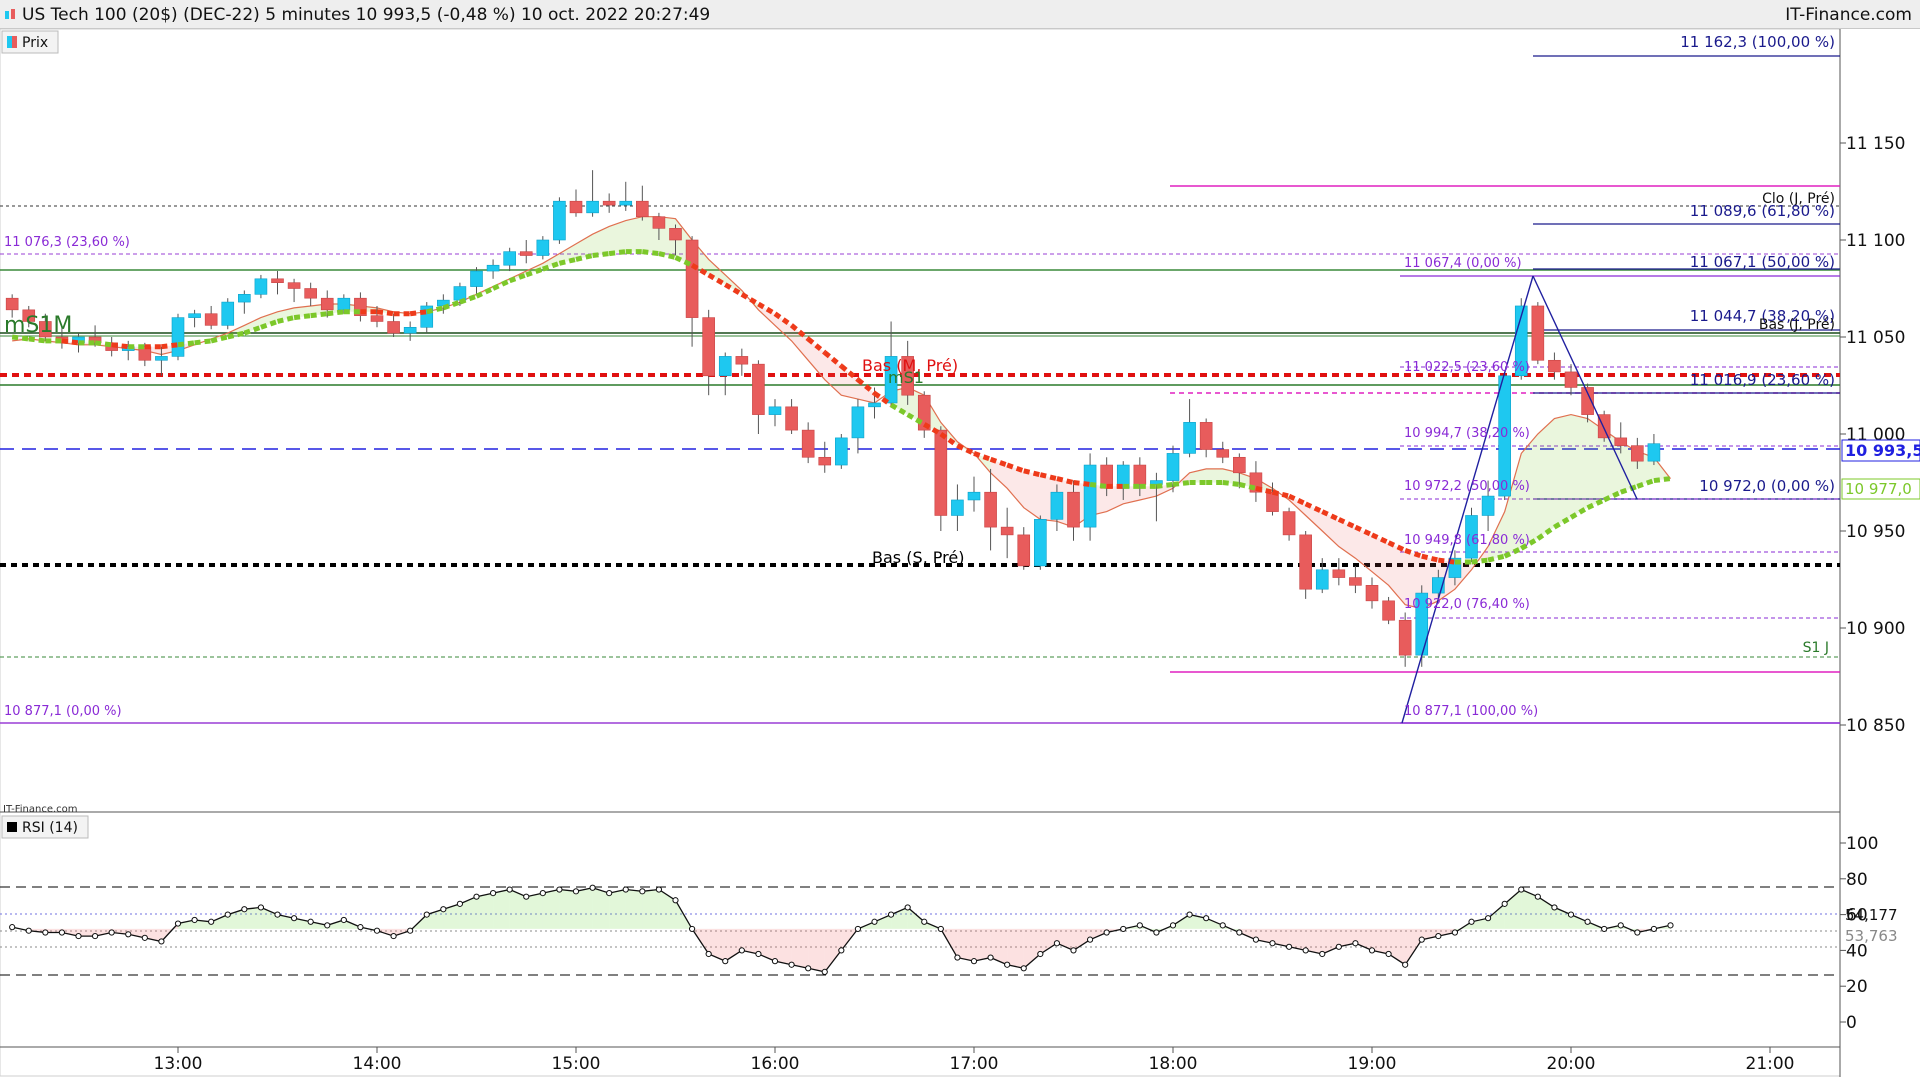 The image size is (1920, 1080). Describe the element at coordinates (974, 1064) in the screenshot. I see `time-tick-label: 17:00` at that location.